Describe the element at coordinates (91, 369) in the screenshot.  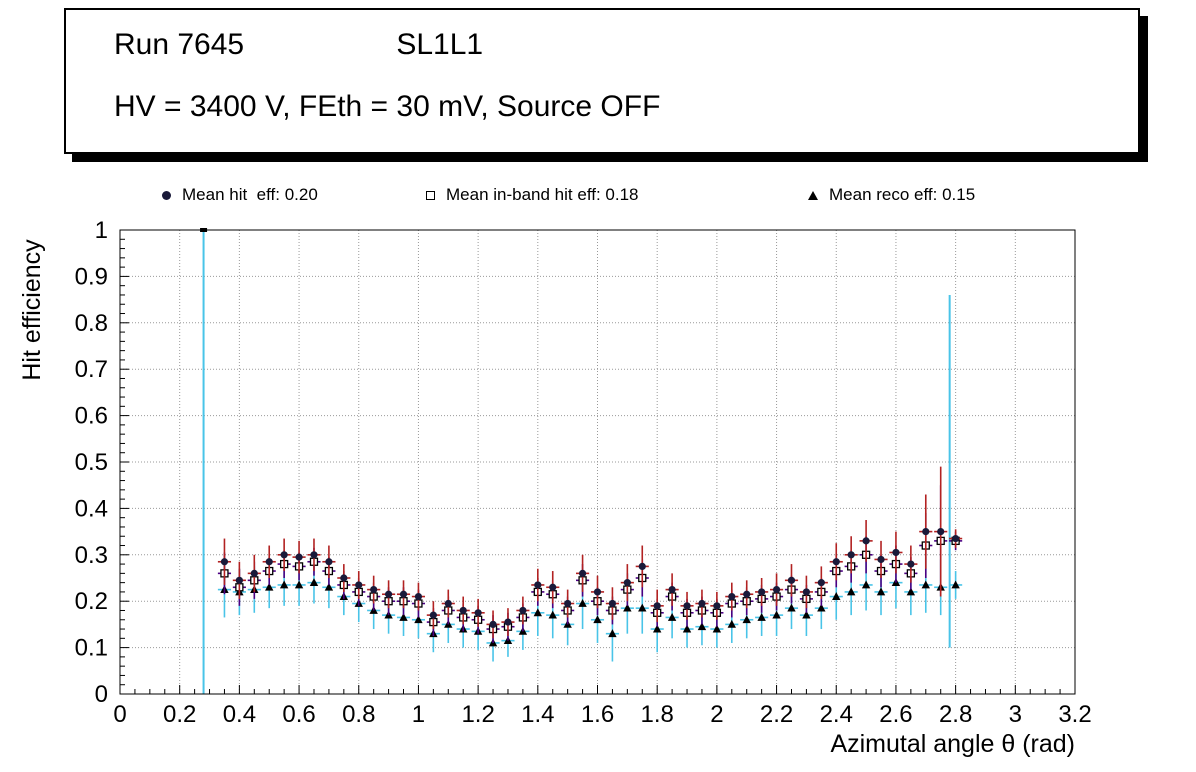
I see `svg-text: 0.7` at that location.